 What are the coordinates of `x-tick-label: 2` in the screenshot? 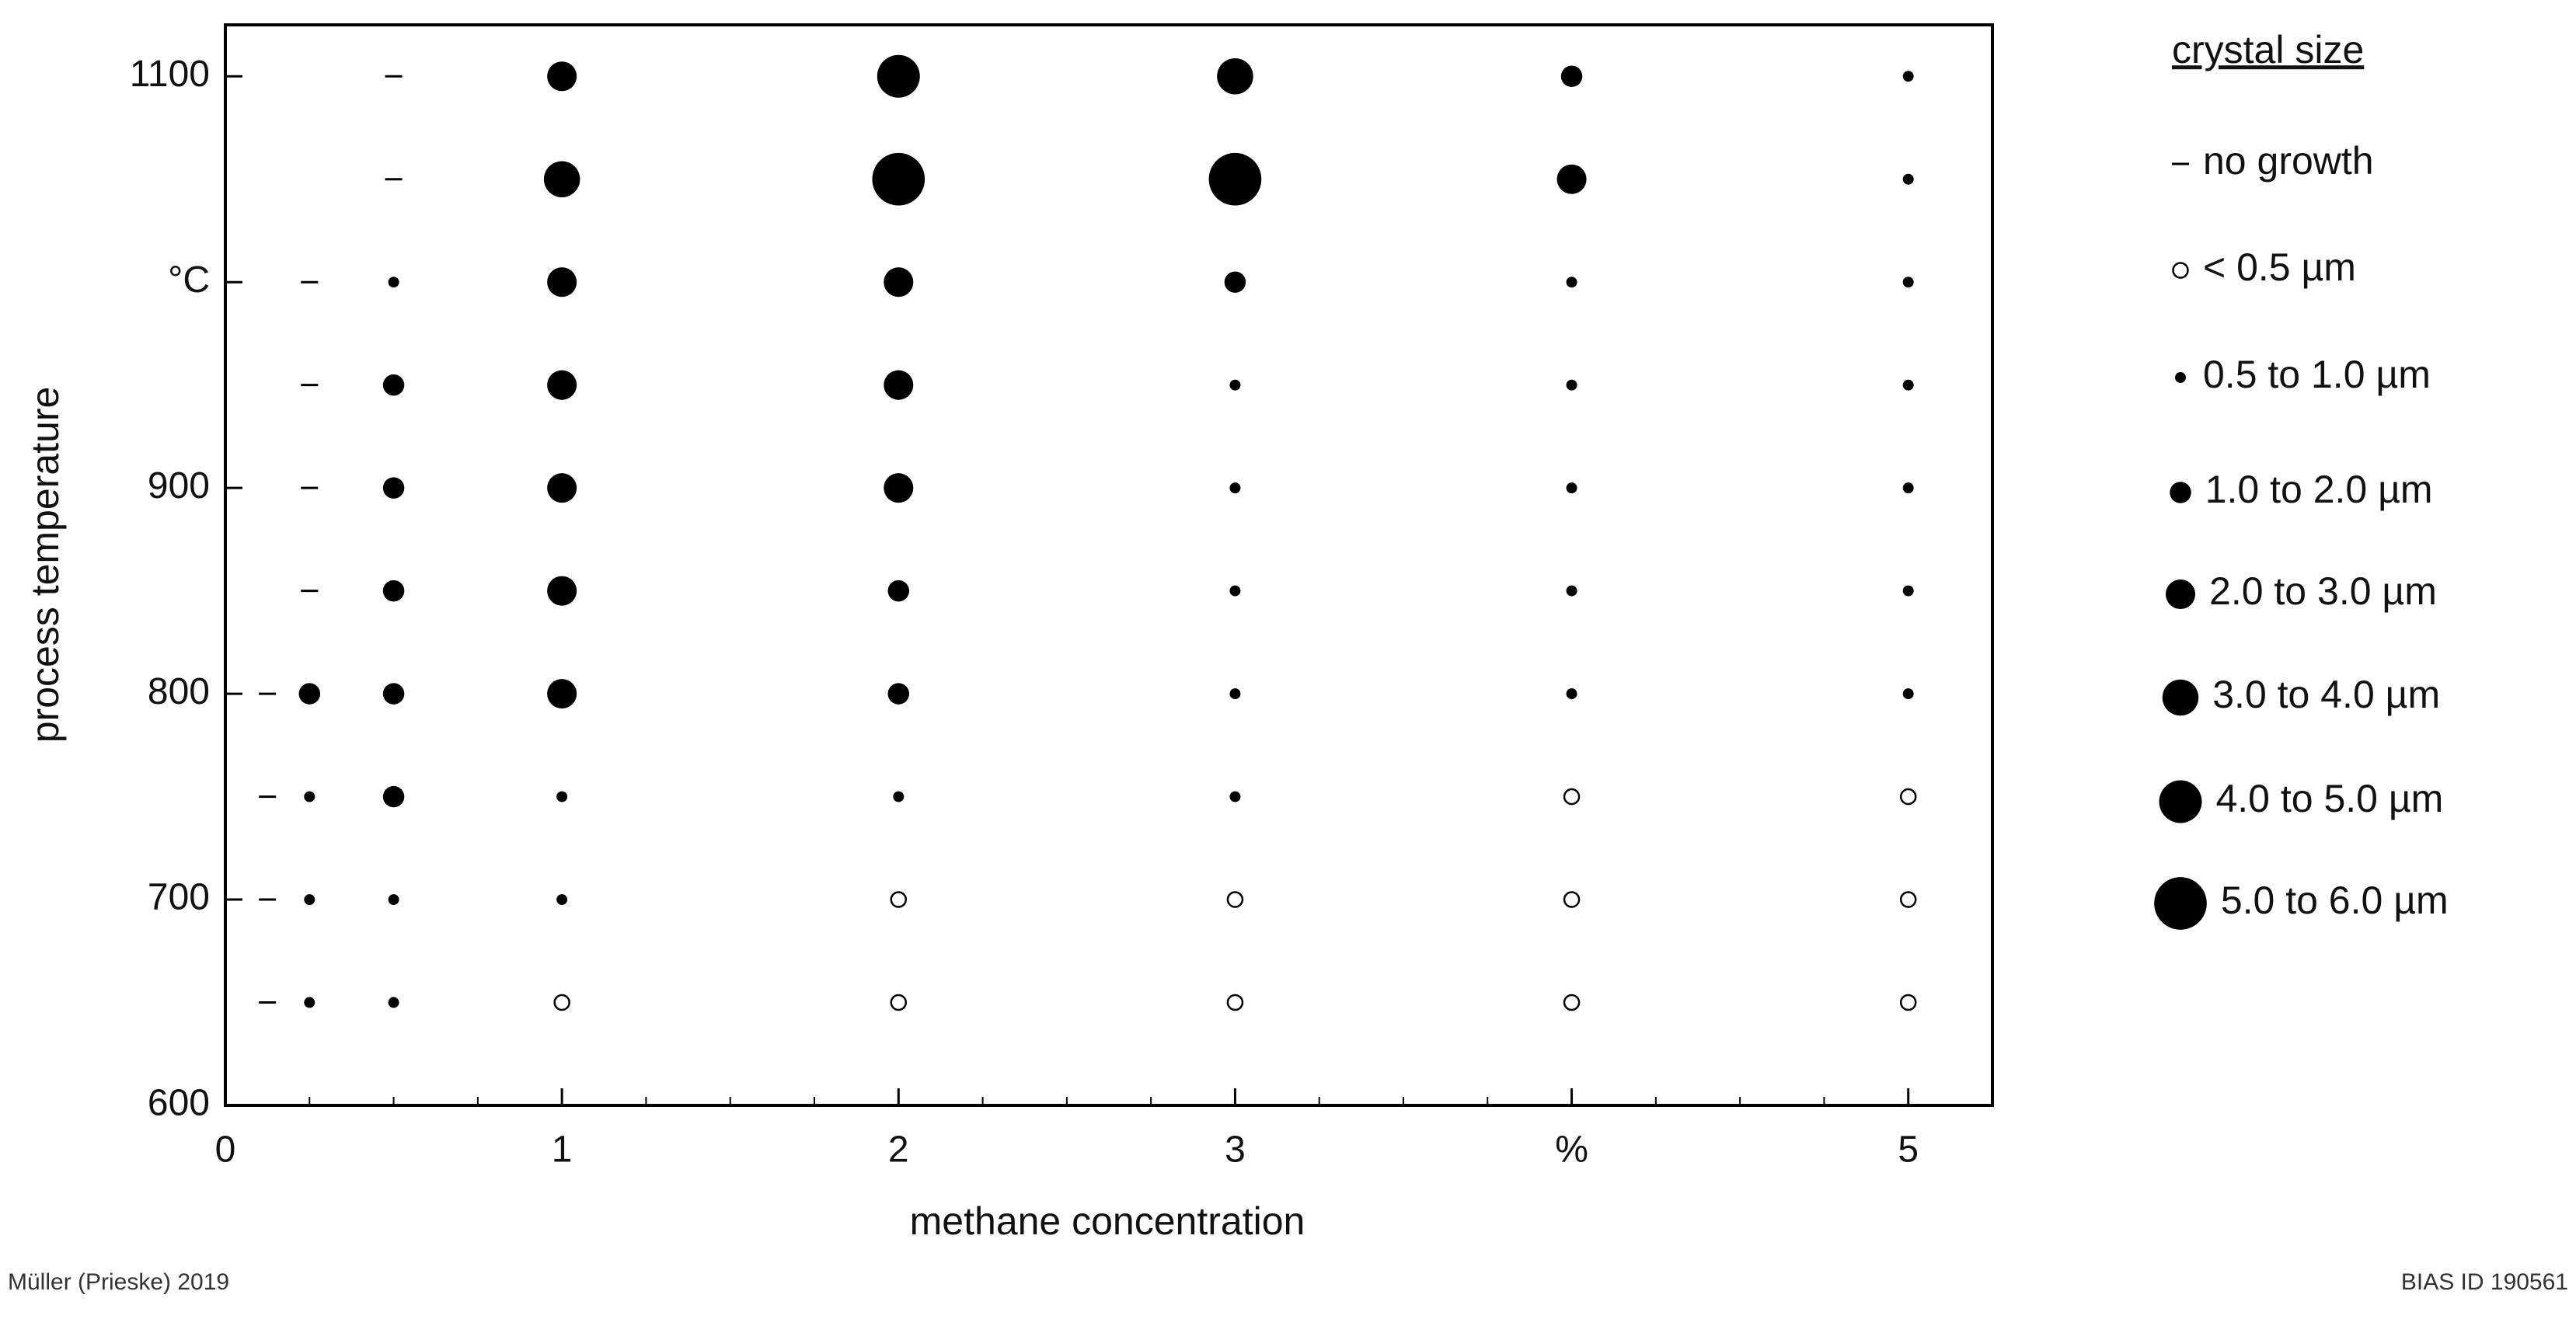 It's located at (898, 1150).